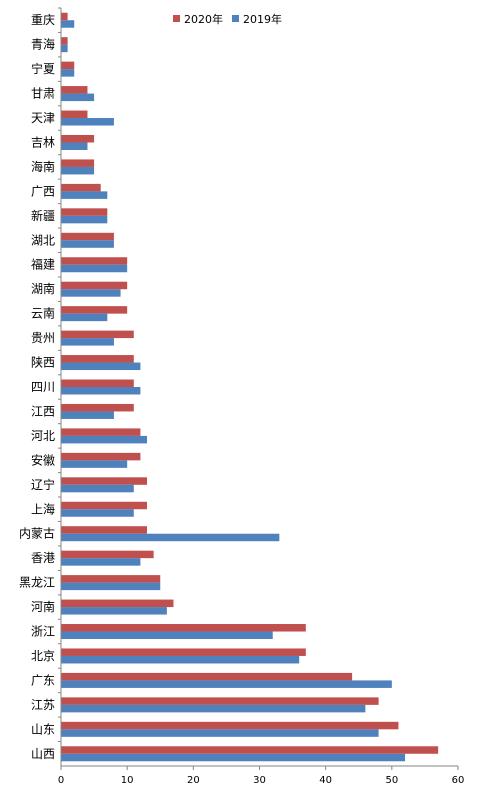 This screenshot has width=479, height=803. I want to click on category-label: 黑龙江, so click(37, 583).